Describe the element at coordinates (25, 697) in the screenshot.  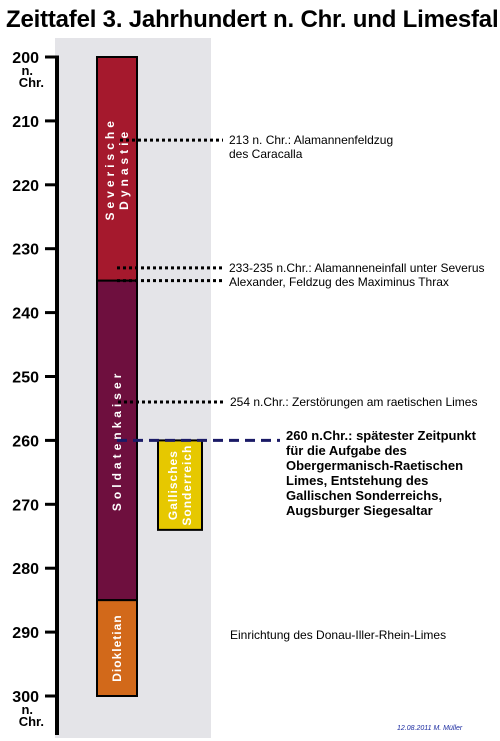
I see `tick-label-300: 300` at that location.